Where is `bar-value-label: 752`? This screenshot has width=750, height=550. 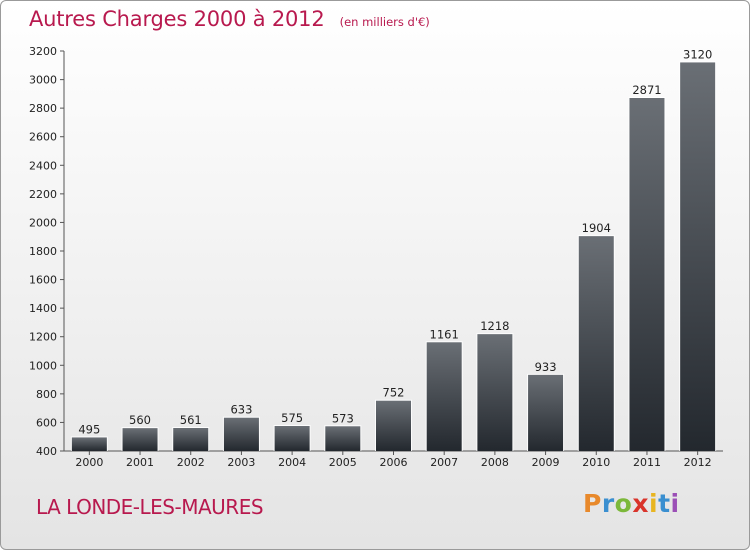
bar-value-label: 752 is located at coordinates (394, 393).